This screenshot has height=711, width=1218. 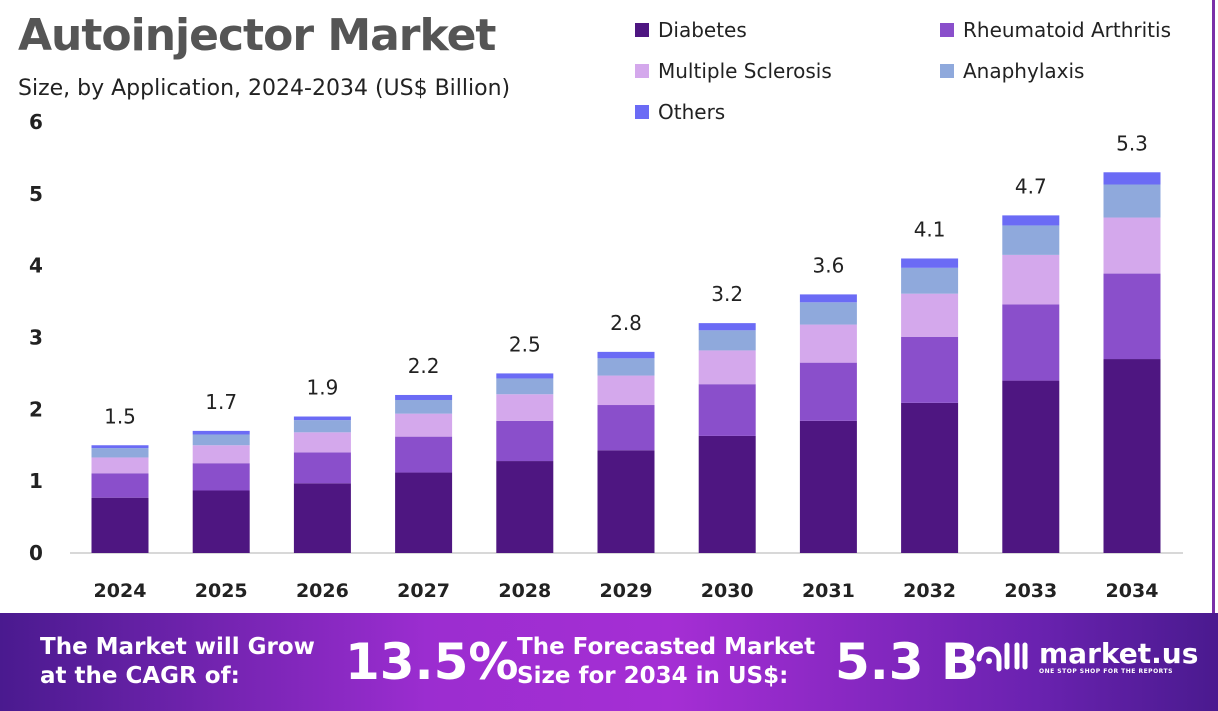 What do you see at coordinates (1077, 30) in the screenshot?
I see `legend-item-rheumatoid-arthritis: Rheumatoid Arthritis` at bounding box center [1077, 30].